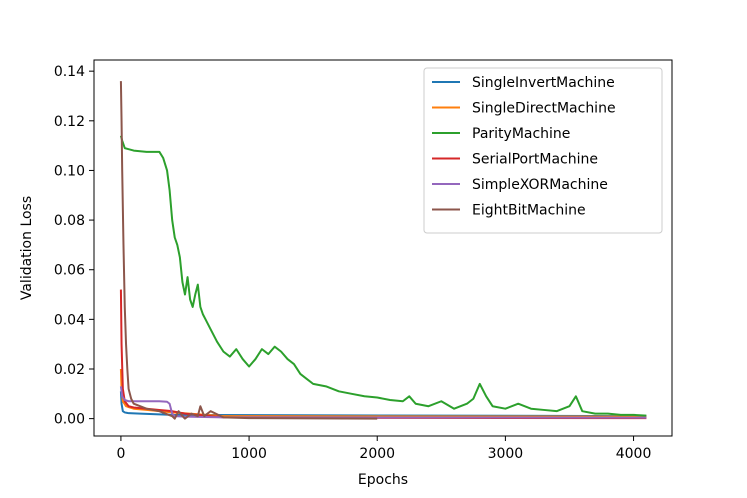 The width and height of the screenshot is (747, 498). What do you see at coordinates (383, 480) in the screenshot?
I see `x-axis-label: Epochs` at bounding box center [383, 480].